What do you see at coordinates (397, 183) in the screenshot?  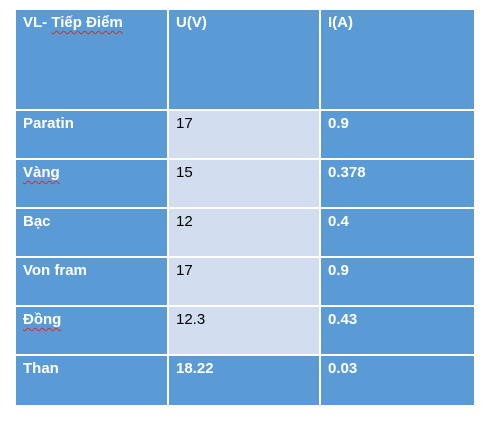 I see `current-cell: 0.378` at bounding box center [397, 183].